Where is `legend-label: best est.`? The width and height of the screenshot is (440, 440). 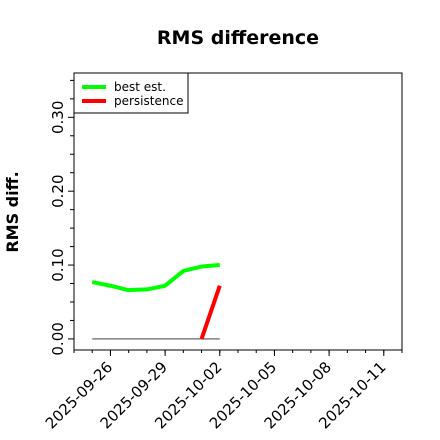
legend-label: best est. is located at coordinates (140, 87).